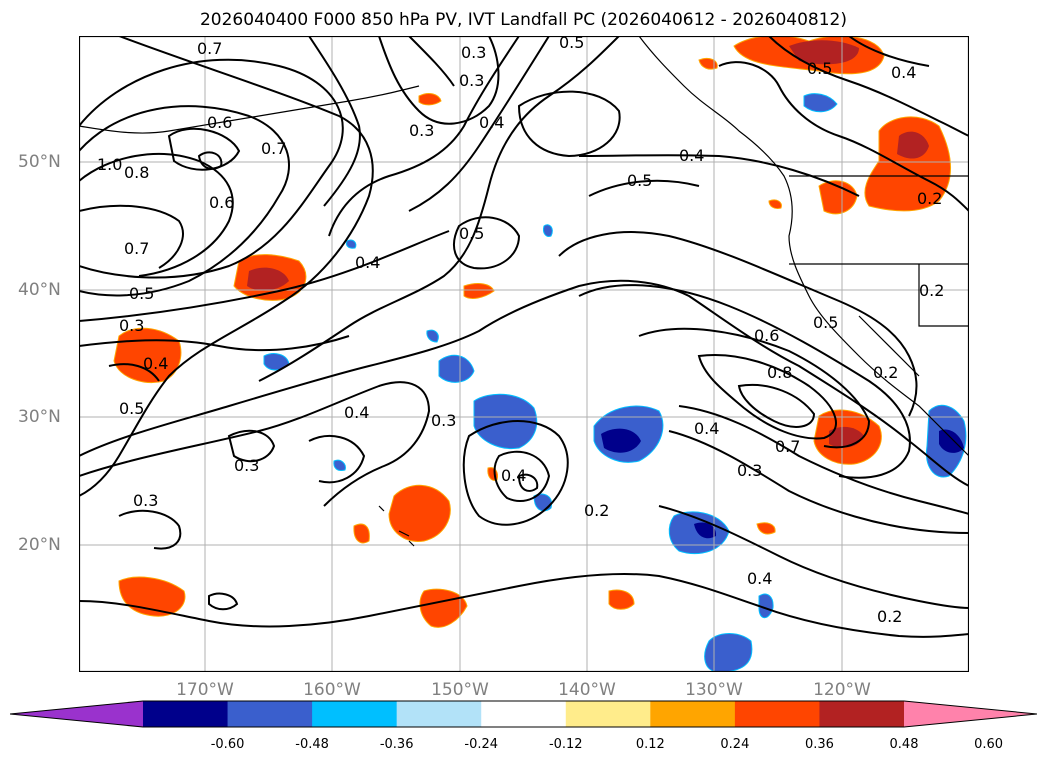 The image size is (1047, 765). I want to click on colorbar-tick-label: -0.36, so click(396, 744).